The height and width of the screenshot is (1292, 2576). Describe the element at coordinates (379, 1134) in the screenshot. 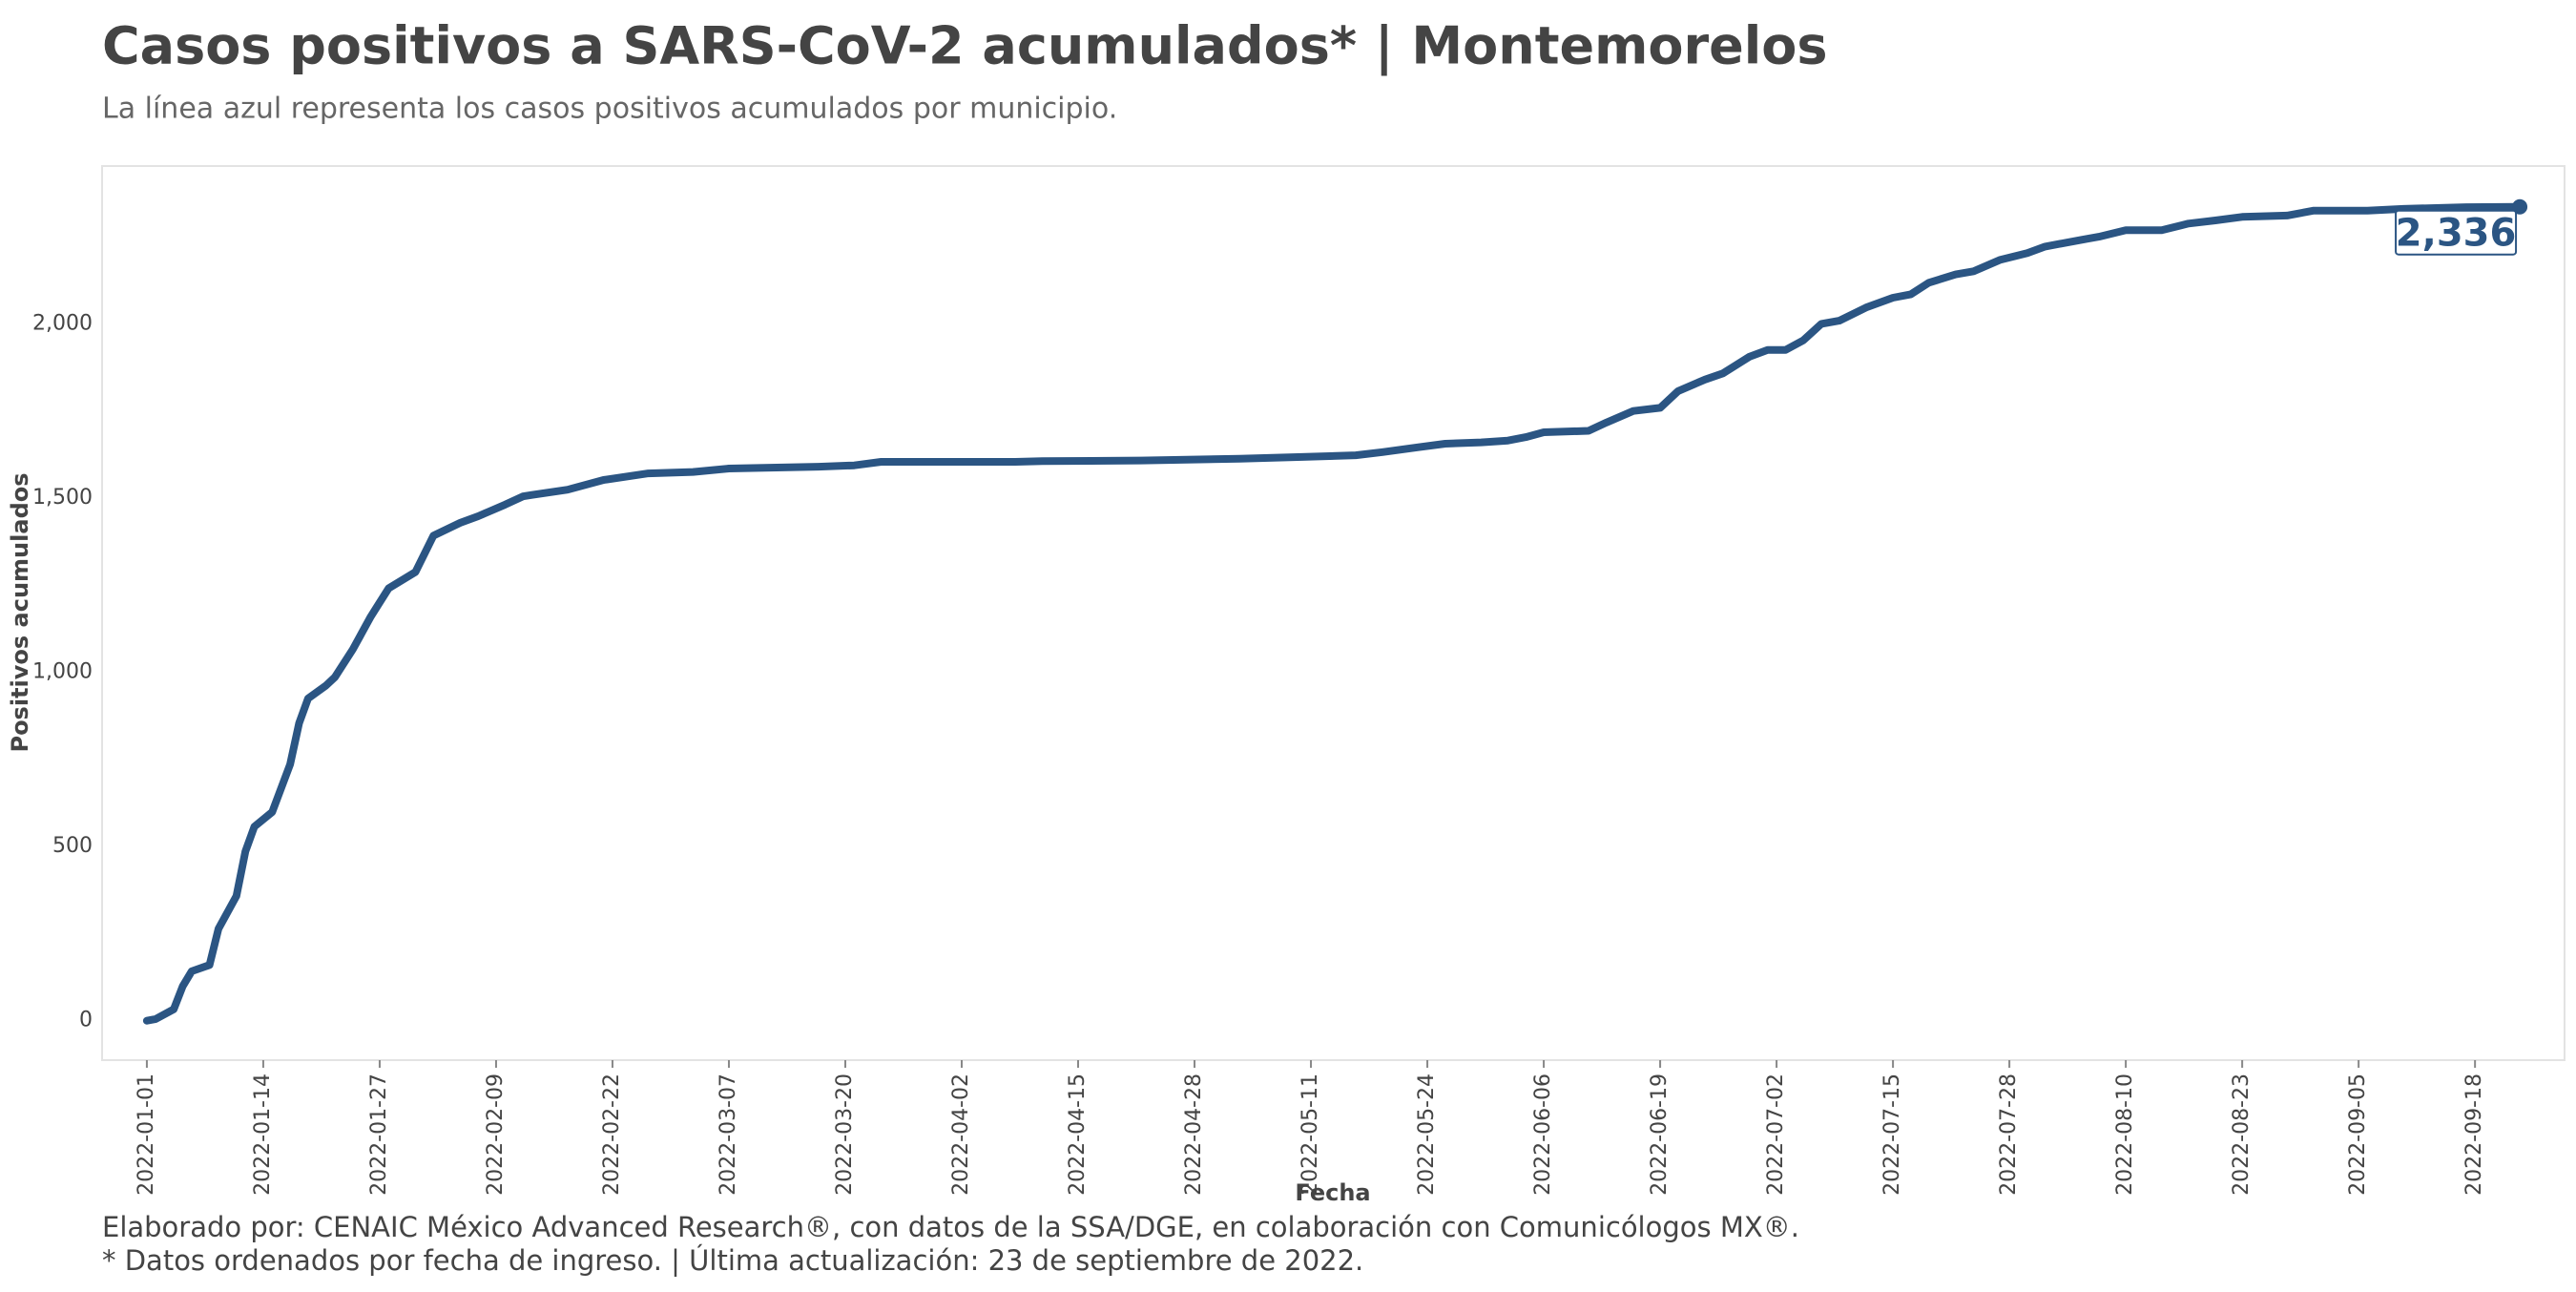

I see `x-tick-label: 2022-01-27` at that location.